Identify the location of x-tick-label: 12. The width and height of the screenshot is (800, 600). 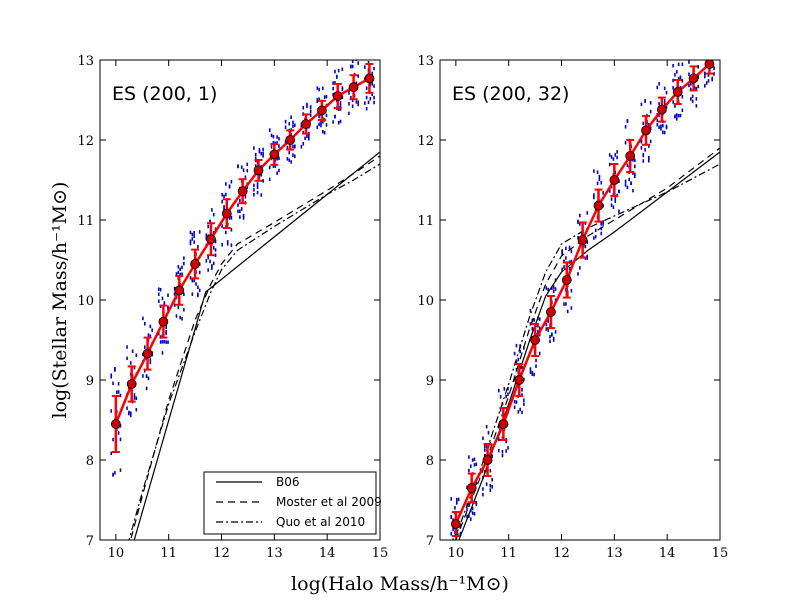
(221, 553).